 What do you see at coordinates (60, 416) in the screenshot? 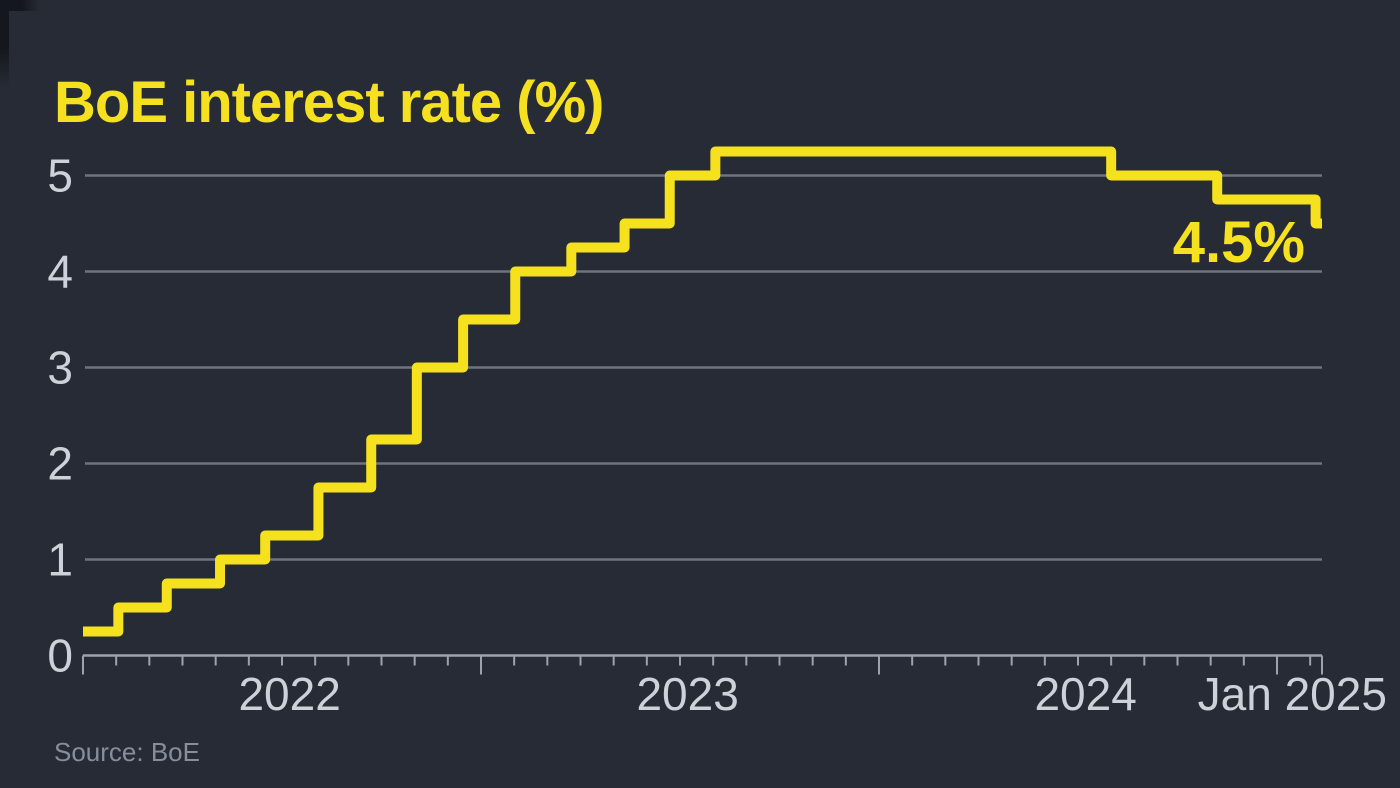
I see `y-axis-labels: 0 1 2 3 4 5` at bounding box center [60, 416].